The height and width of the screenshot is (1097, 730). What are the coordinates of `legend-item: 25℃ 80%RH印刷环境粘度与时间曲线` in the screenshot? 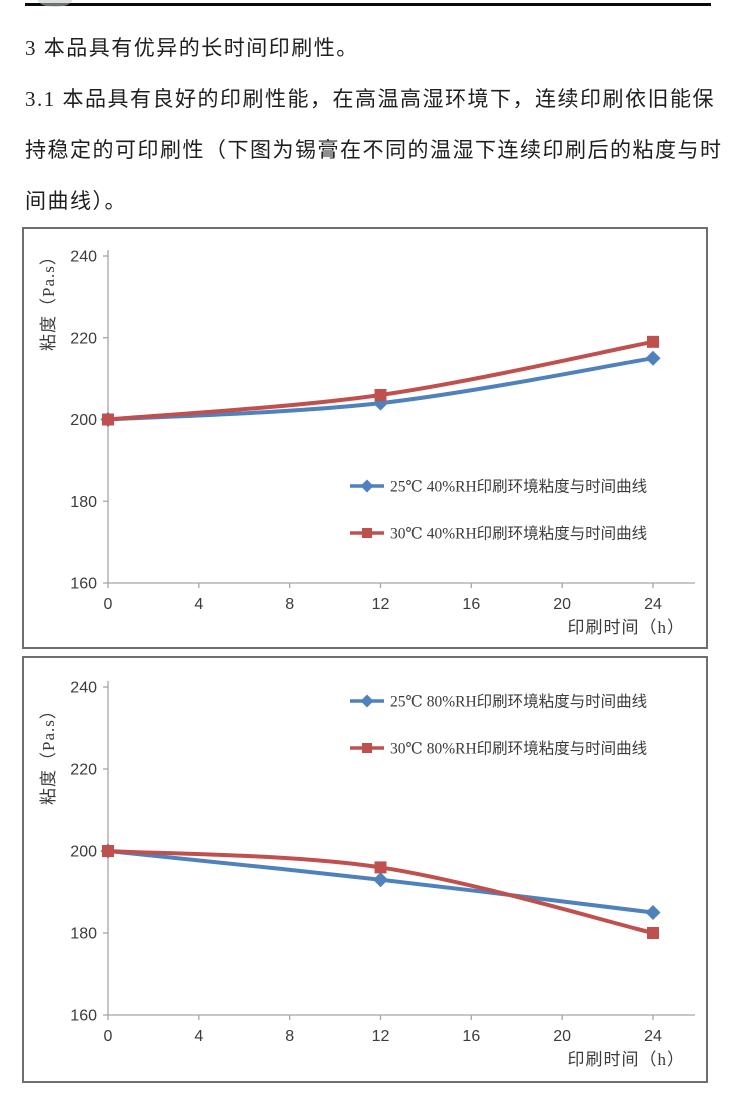 It's located at (498, 701).